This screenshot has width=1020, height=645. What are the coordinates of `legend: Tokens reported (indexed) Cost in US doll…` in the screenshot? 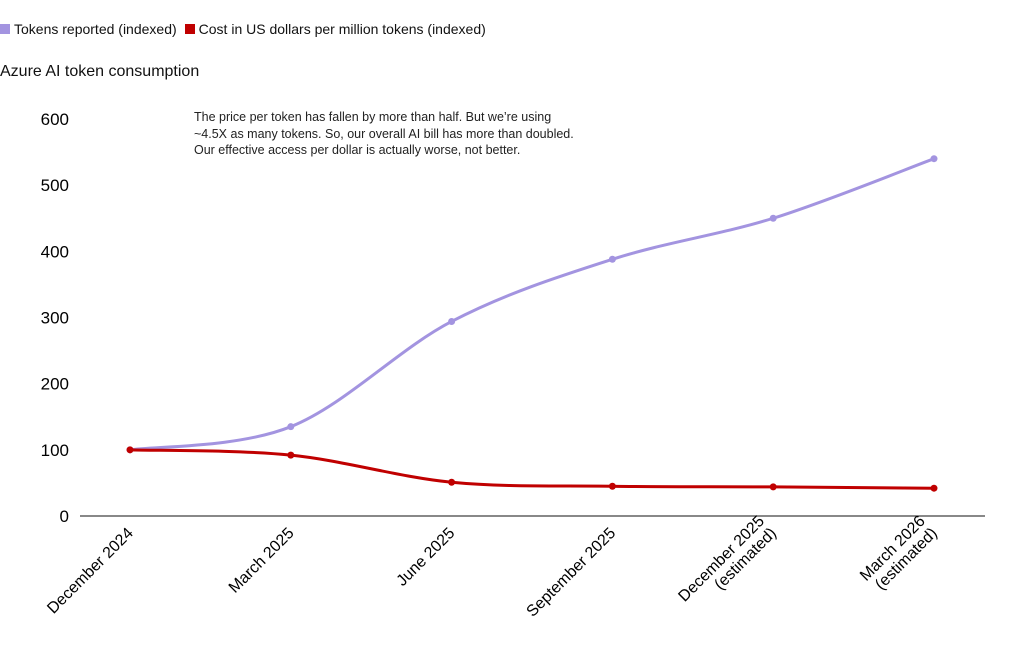 It's located at (243, 29).